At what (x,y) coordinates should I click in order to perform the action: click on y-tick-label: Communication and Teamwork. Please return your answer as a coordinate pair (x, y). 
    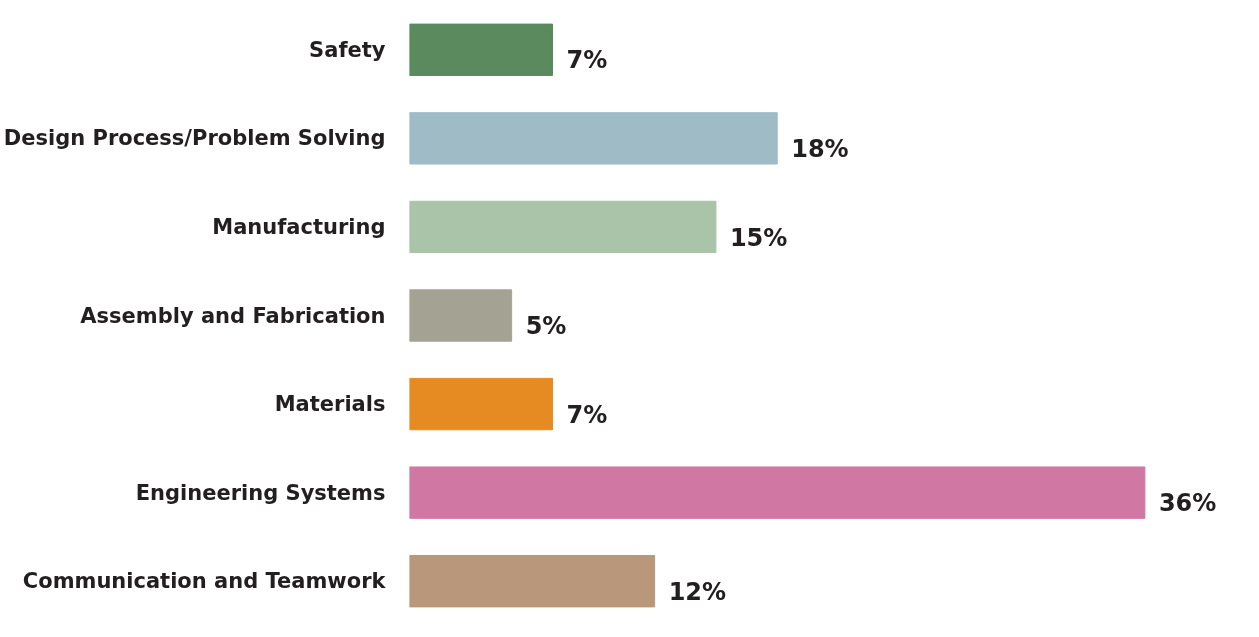
    Looking at the image, I should click on (204, 581).